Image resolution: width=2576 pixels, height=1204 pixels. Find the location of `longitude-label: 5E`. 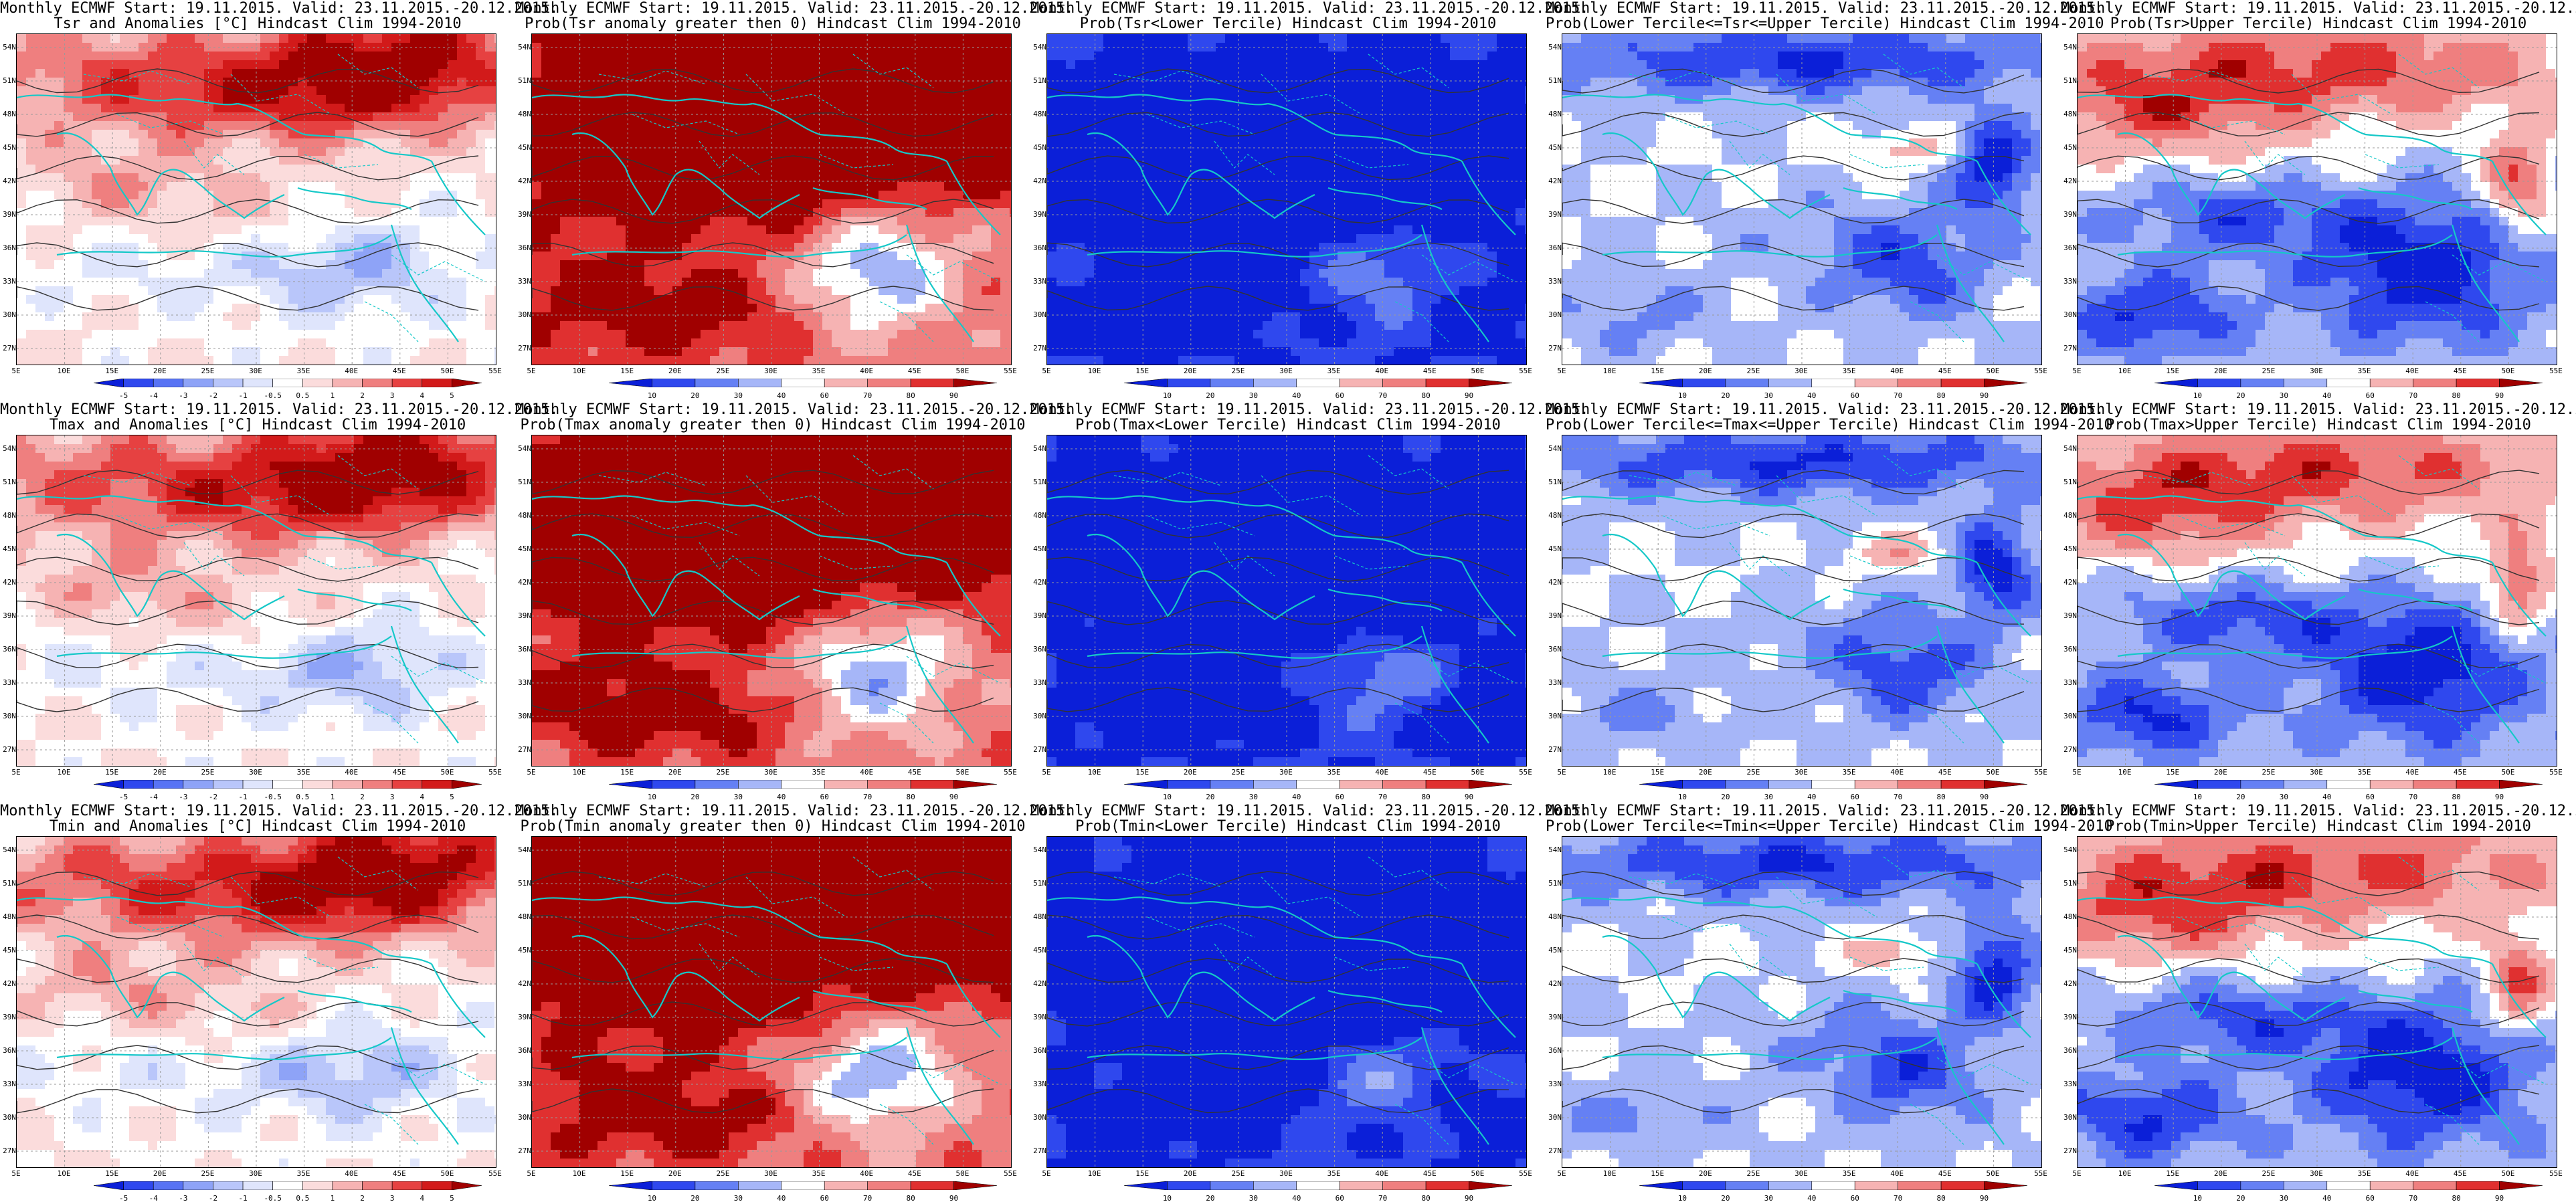

longitude-label: 5E is located at coordinates (1046, 772).